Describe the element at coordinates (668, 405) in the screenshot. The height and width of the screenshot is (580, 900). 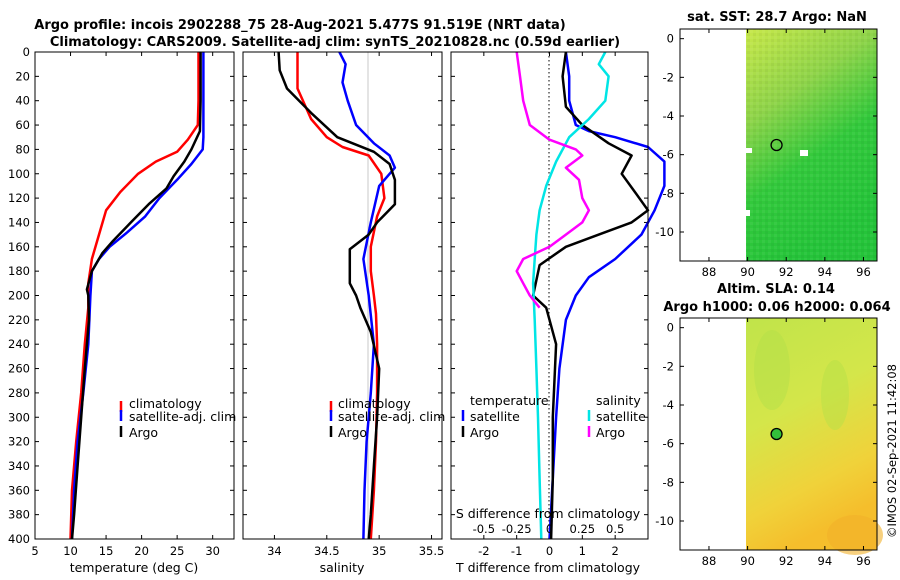
I see `lat-tick-label: -4` at that location.